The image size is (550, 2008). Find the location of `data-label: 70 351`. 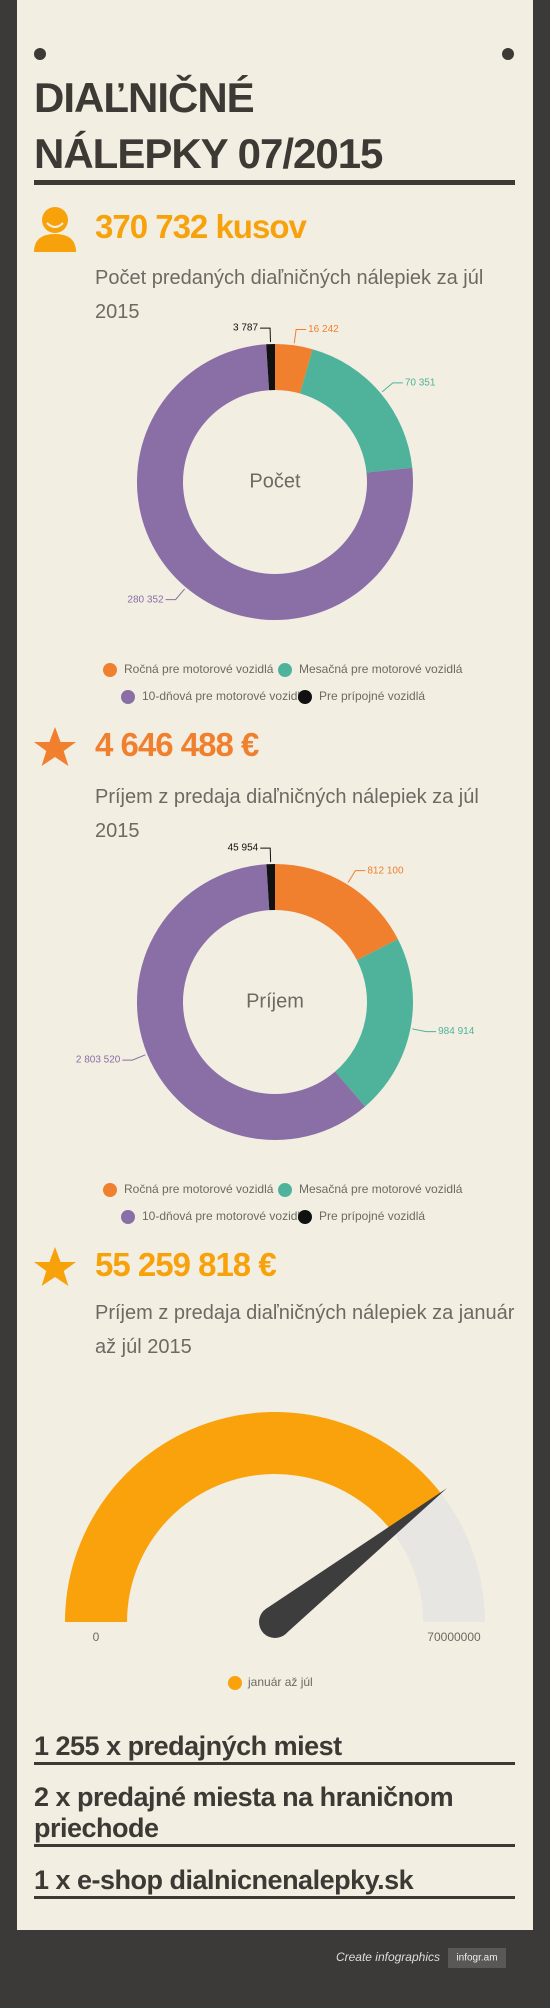

data-label: 70 351 is located at coordinates (420, 383).